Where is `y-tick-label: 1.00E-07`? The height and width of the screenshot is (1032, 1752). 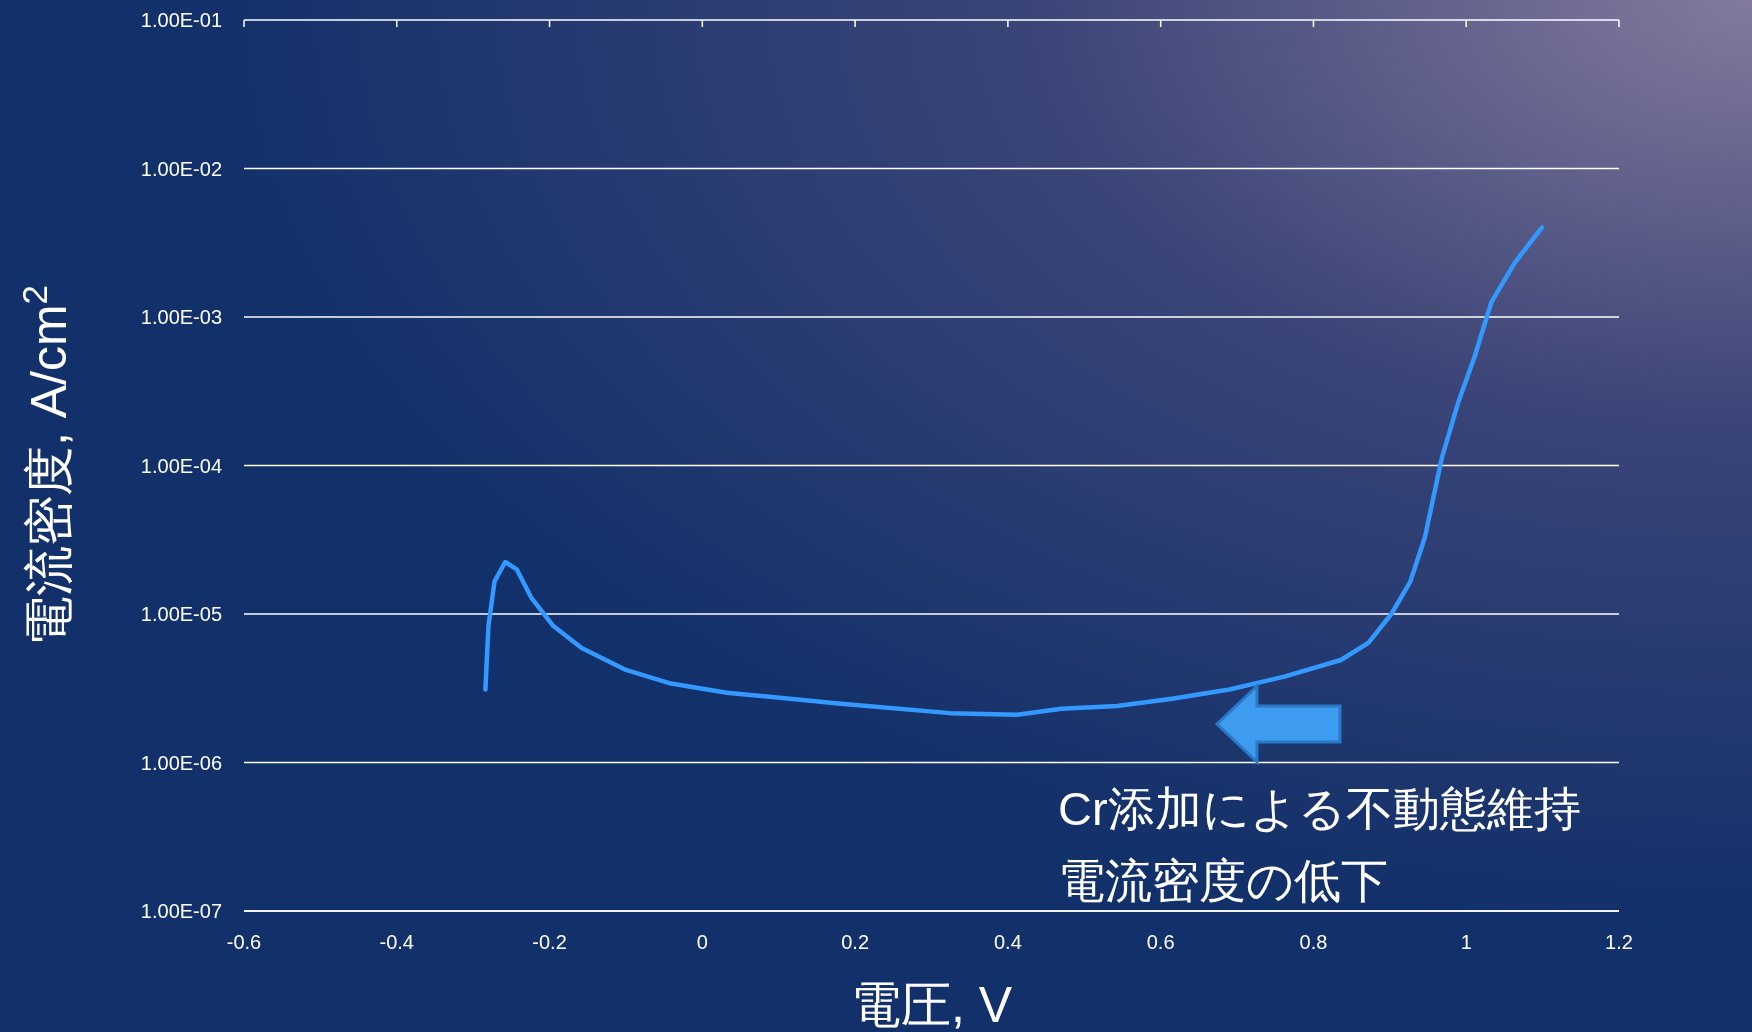 y-tick-label: 1.00E-07 is located at coordinates (181, 911).